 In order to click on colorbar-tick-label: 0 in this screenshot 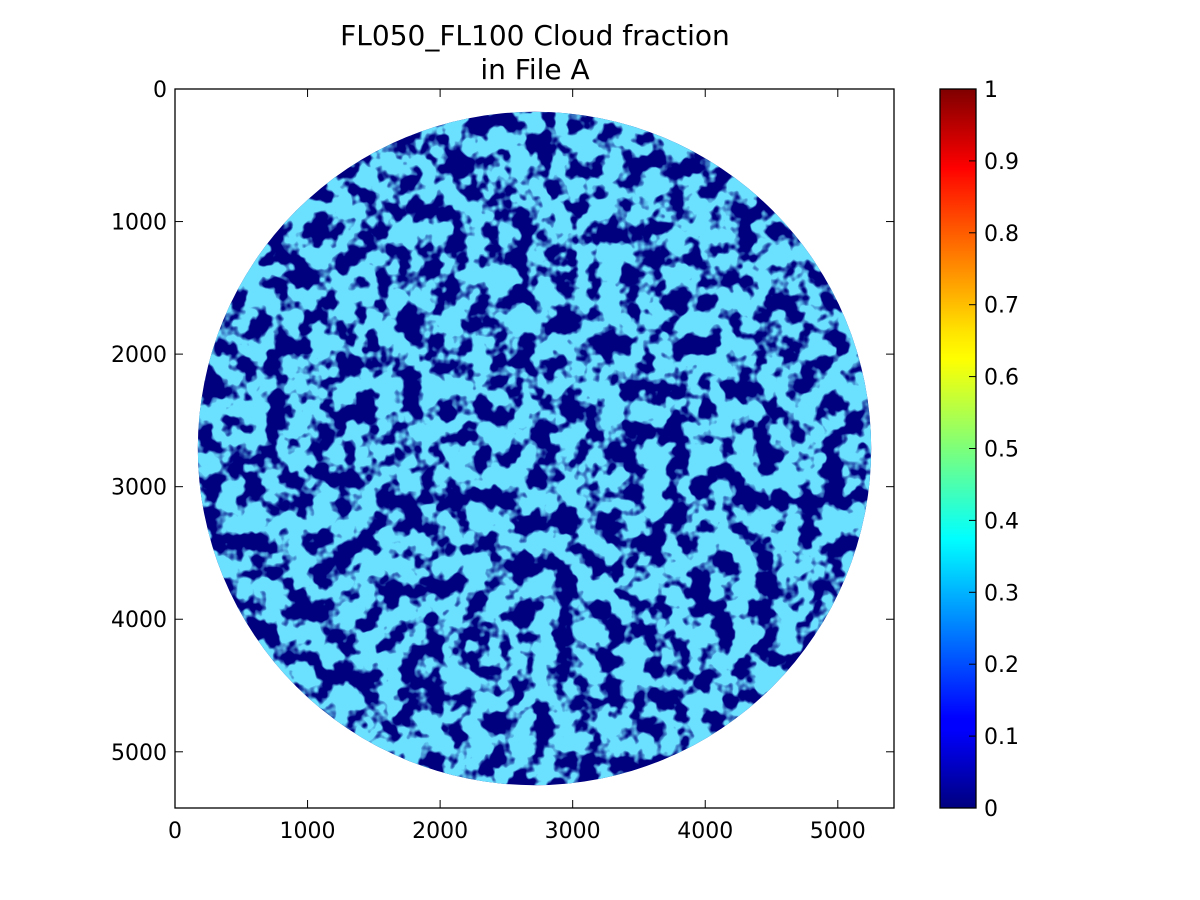, I will do `click(991, 809)`.